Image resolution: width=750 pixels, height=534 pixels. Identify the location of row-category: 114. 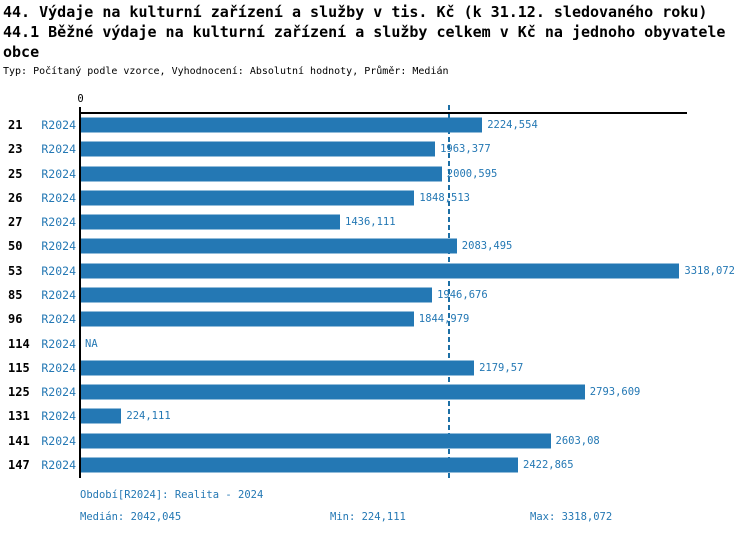
(19, 343).